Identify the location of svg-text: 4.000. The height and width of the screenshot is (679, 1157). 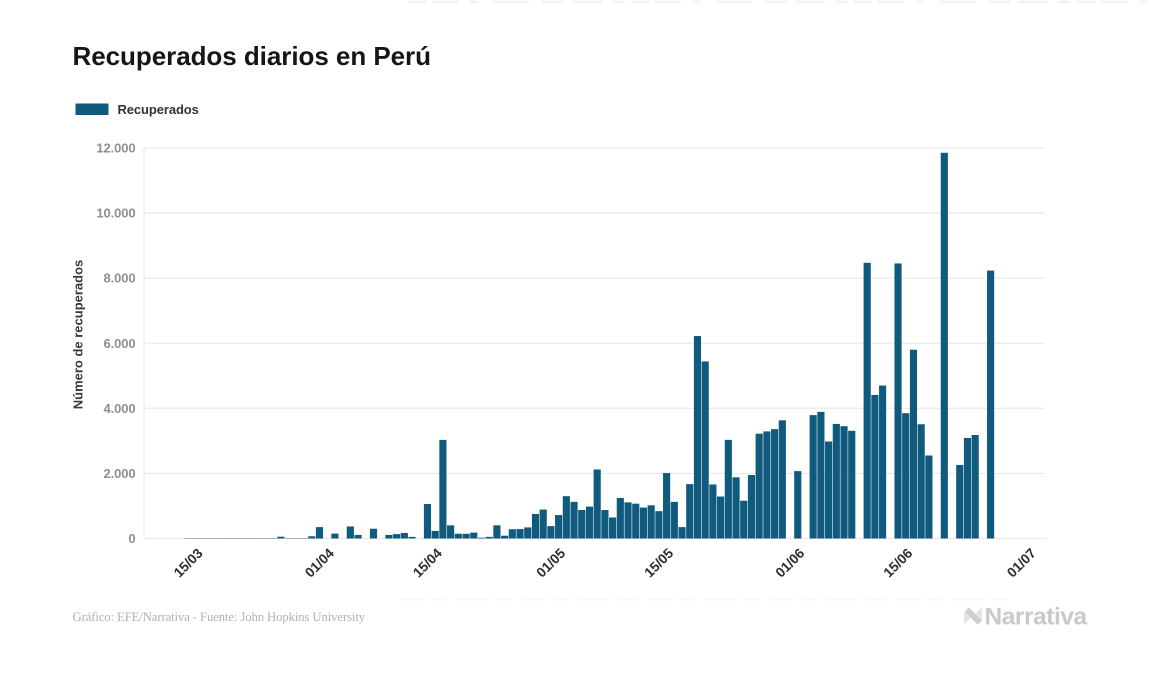
(119, 408).